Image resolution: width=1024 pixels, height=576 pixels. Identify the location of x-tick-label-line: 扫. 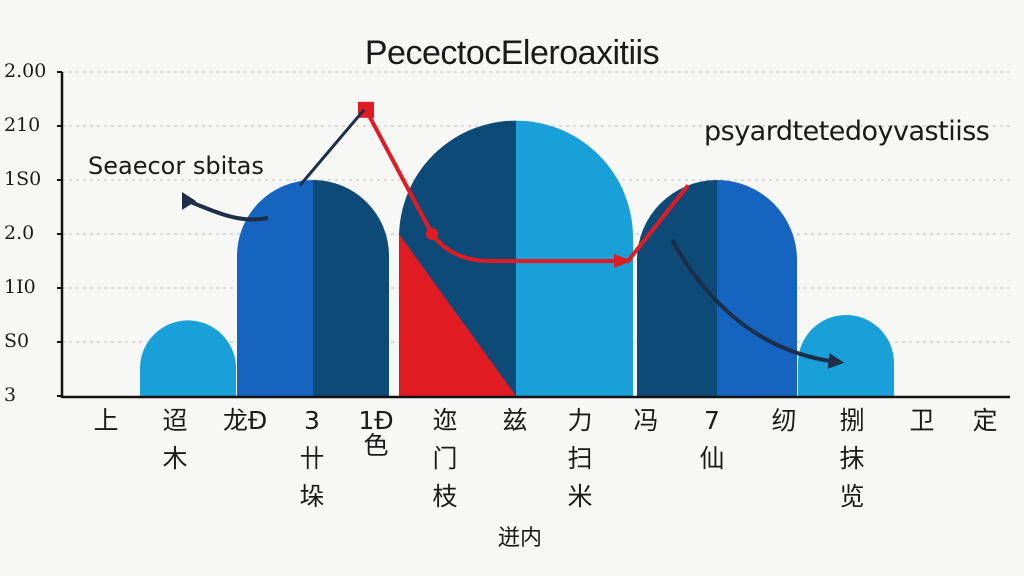
(580, 458).